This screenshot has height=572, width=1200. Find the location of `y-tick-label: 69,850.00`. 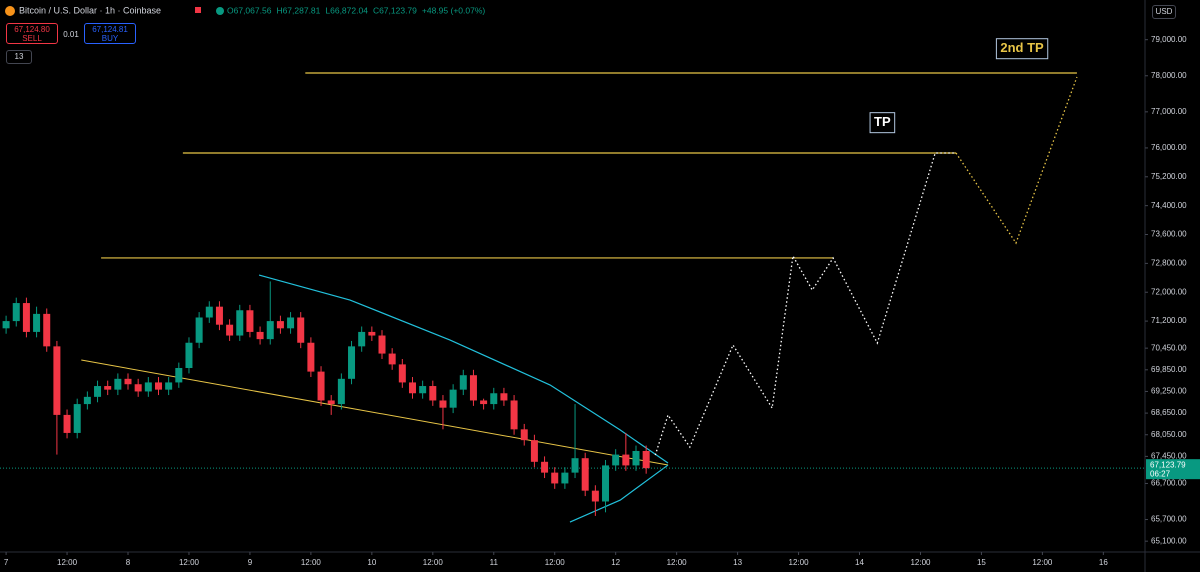

y-tick-label: 69,850.00 is located at coordinates (1169, 369).